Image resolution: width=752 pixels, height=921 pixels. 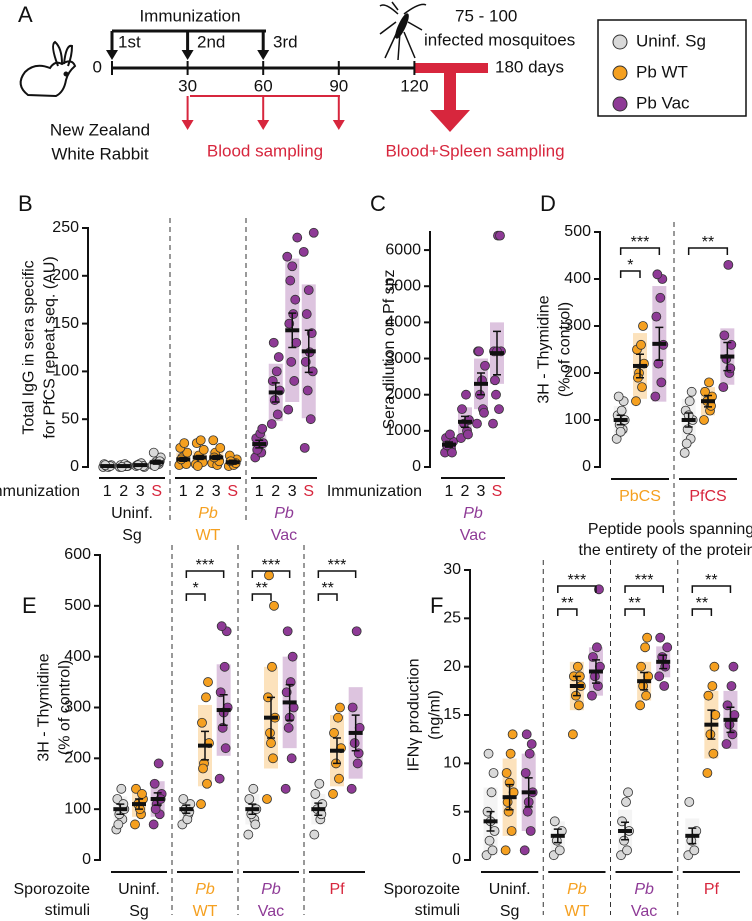 I want to click on y-tick-label: 0, so click(x=586, y=466).